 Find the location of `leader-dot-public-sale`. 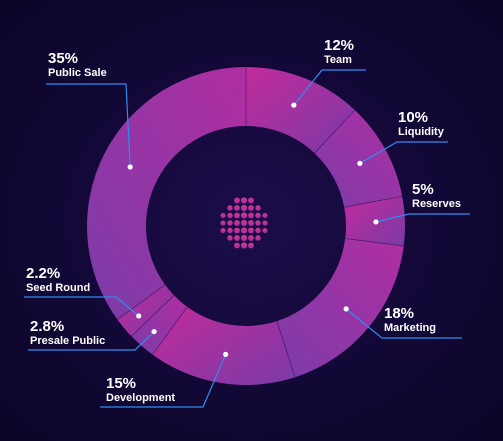

leader-dot-public-sale is located at coordinates (130, 167).